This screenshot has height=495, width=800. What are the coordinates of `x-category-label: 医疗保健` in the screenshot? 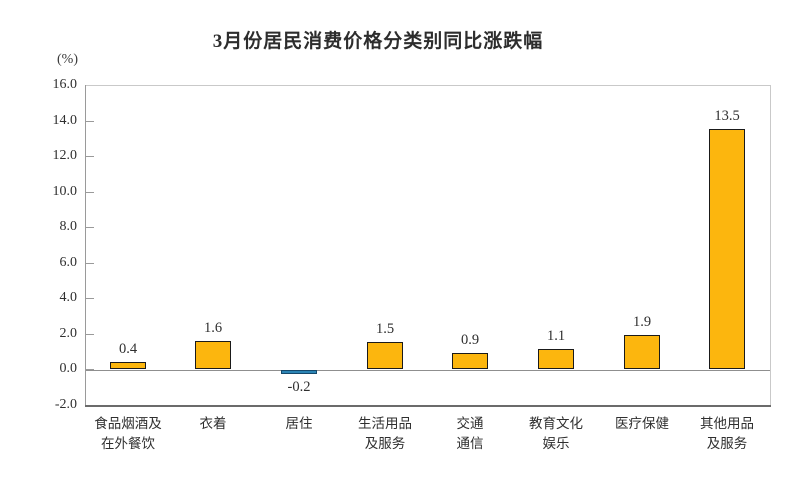 It's located at (642, 423).